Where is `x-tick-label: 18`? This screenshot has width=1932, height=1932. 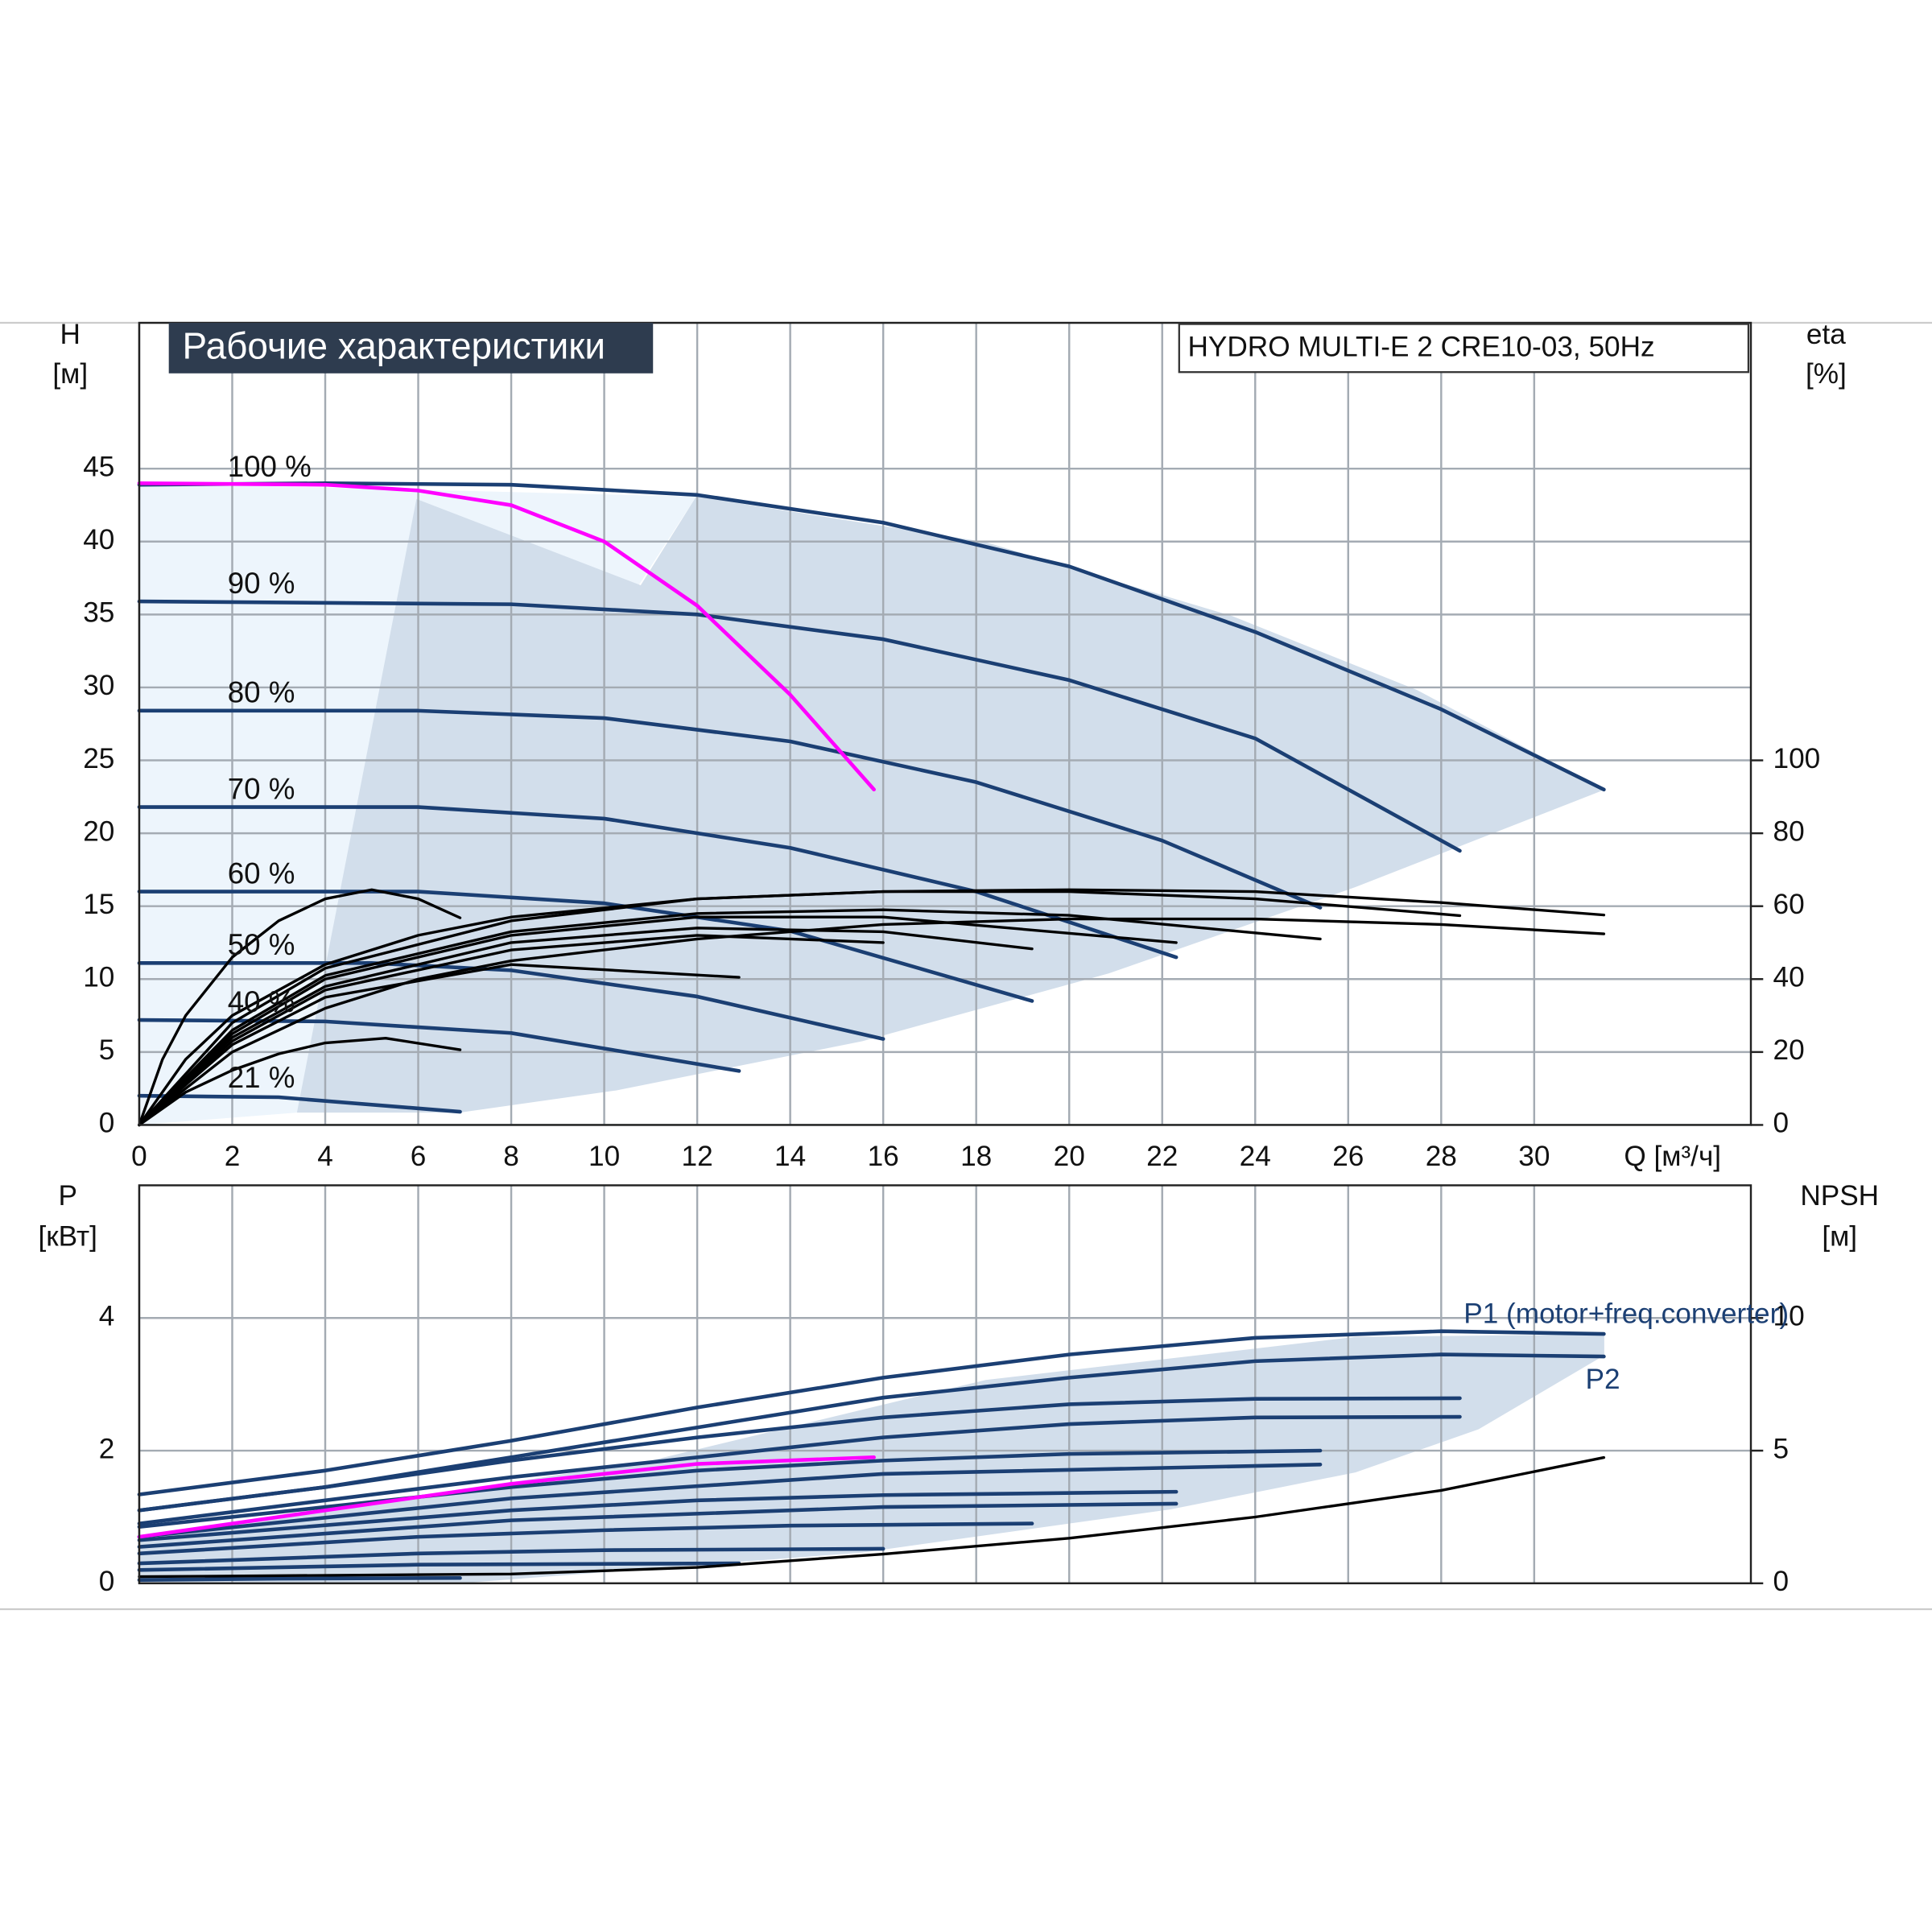
x-tick-label: 18 is located at coordinates (976, 1156).